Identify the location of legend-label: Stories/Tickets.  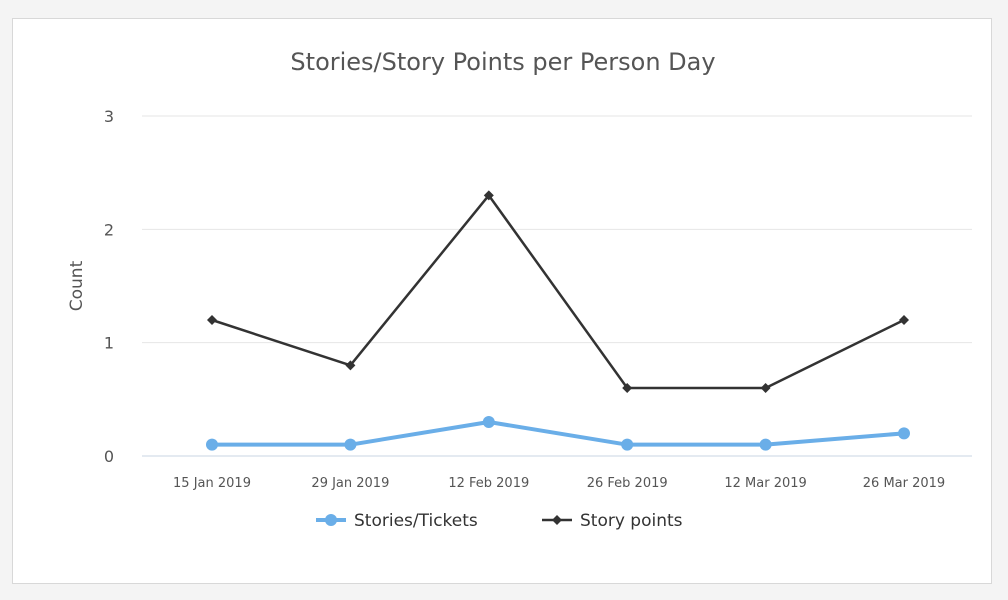
(416, 521).